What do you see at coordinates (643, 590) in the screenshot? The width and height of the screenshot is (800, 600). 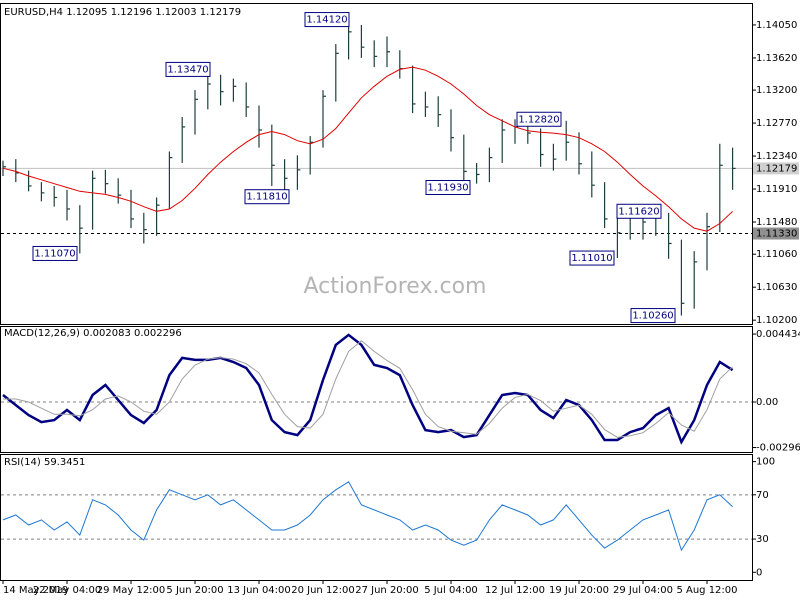 I see `x-tick-label: 29 Jul 04:00` at bounding box center [643, 590].